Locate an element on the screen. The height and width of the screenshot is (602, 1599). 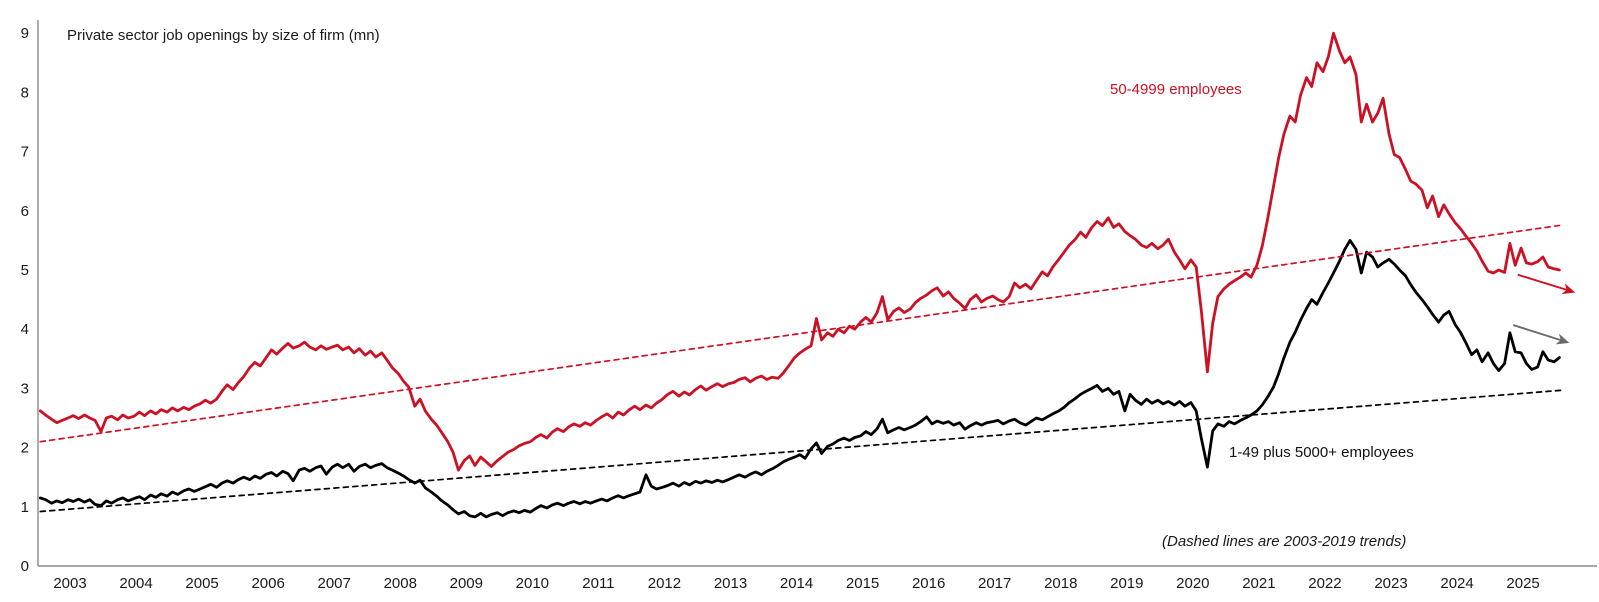
red-outlook-arrow is located at coordinates (1546, 284).